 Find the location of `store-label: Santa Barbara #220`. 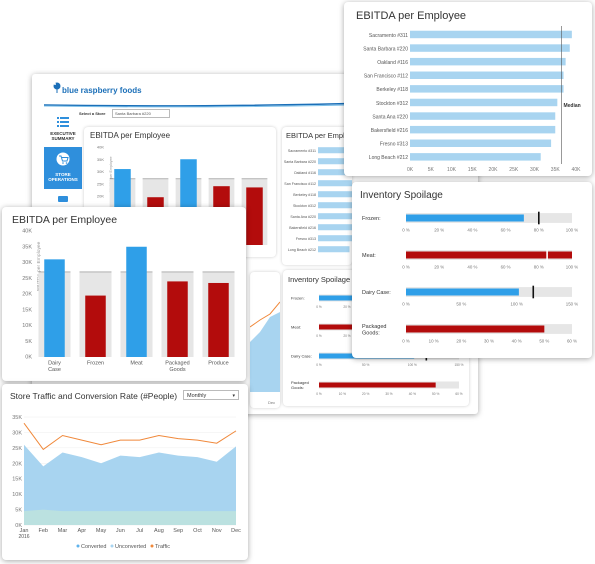

store-label: Santa Barbara #220 is located at coordinates (385, 49).